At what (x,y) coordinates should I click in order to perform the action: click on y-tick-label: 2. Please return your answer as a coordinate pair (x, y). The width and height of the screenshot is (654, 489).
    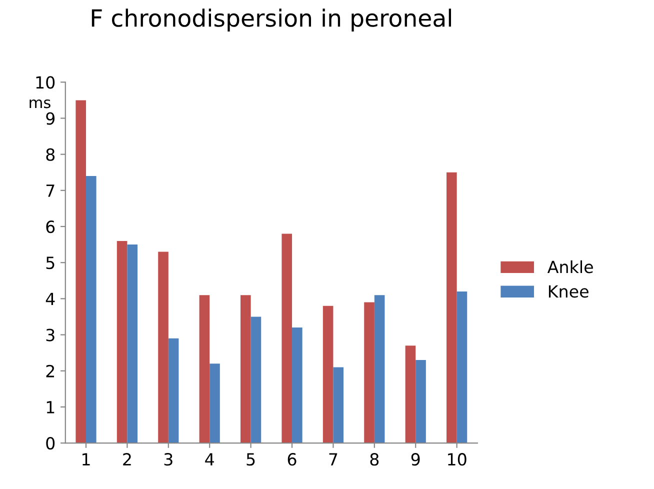
    Looking at the image, I should click on (50, 371).